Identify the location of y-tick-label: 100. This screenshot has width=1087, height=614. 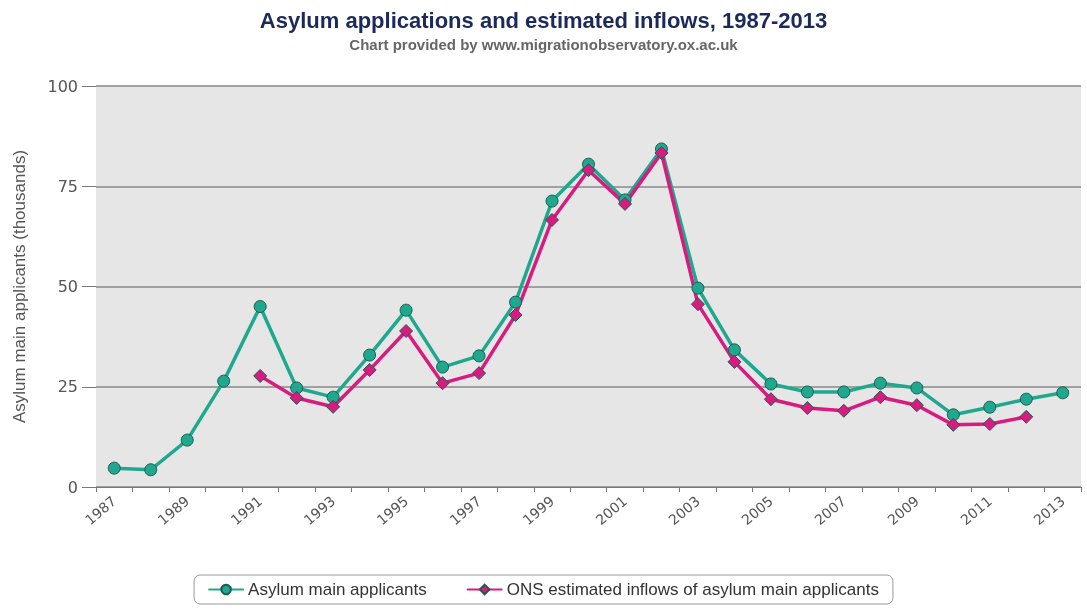
(62, 86).